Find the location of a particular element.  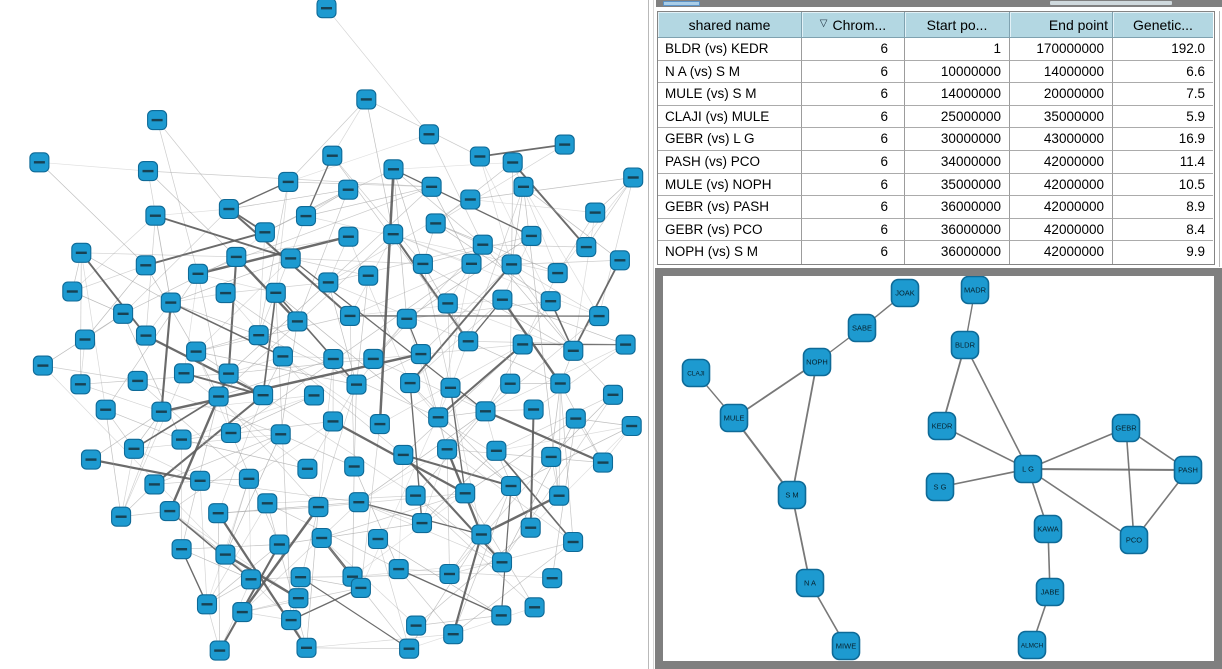

network-edge-NOPH-MULE is located at coordinates (775, 390).